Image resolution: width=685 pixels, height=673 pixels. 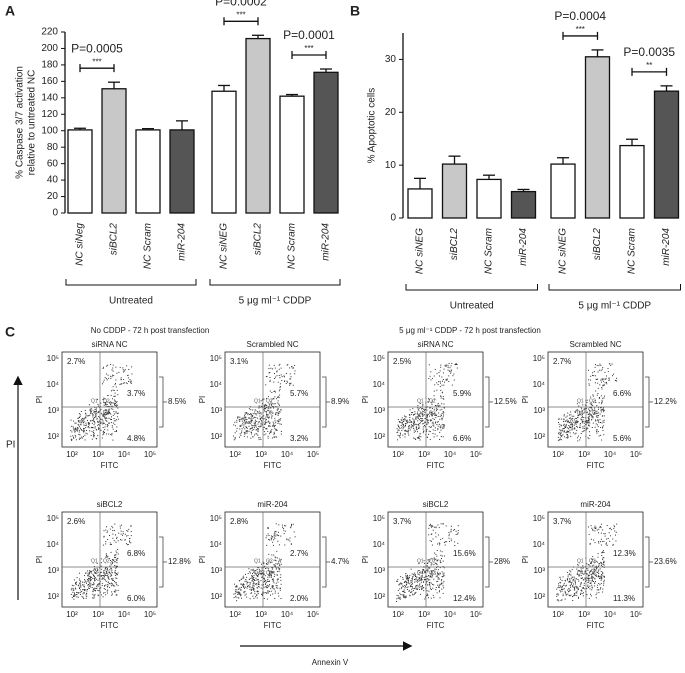 I want to click on ul-percent: 2.7%, so click(x=562, y=361).